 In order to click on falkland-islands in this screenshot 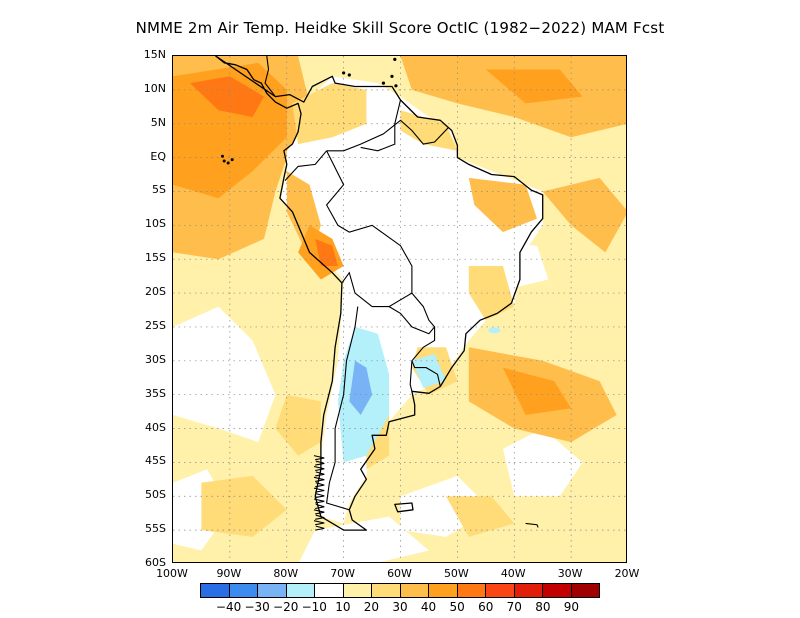, I will do `click(404, 507)`.